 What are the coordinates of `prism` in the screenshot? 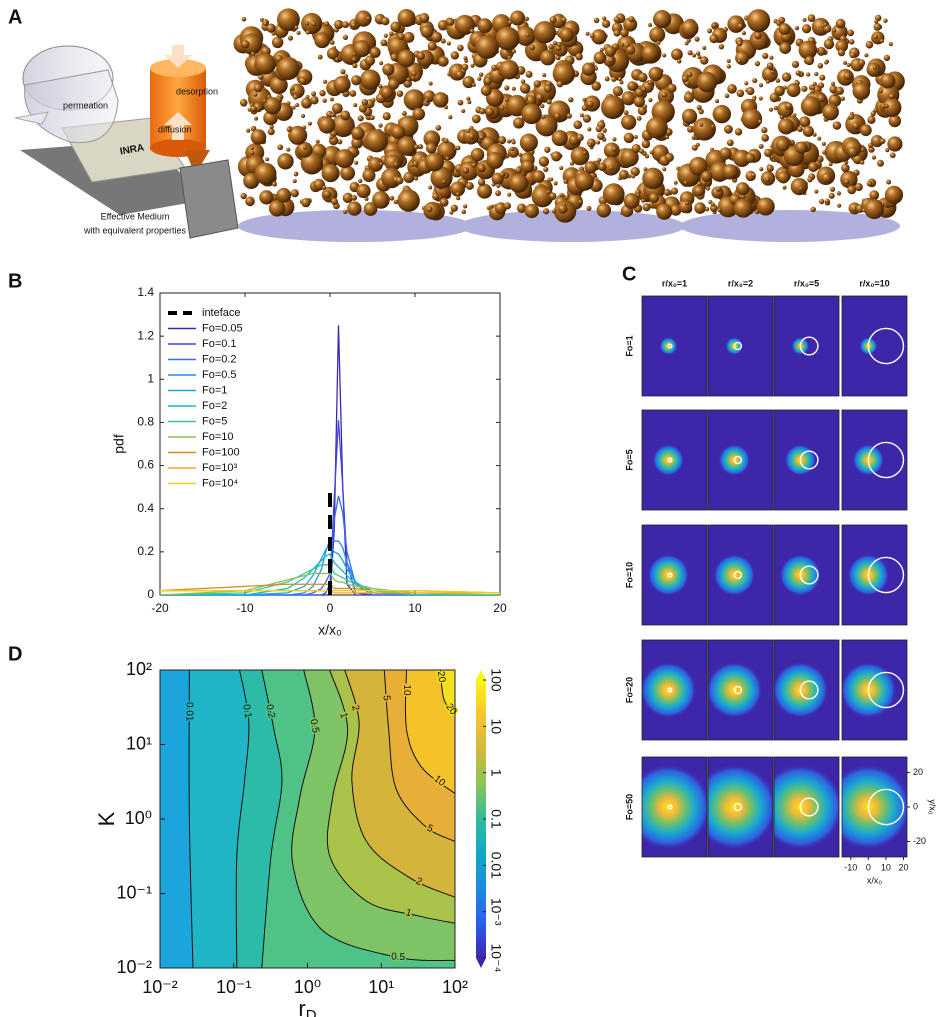 It's located at (197, 162).